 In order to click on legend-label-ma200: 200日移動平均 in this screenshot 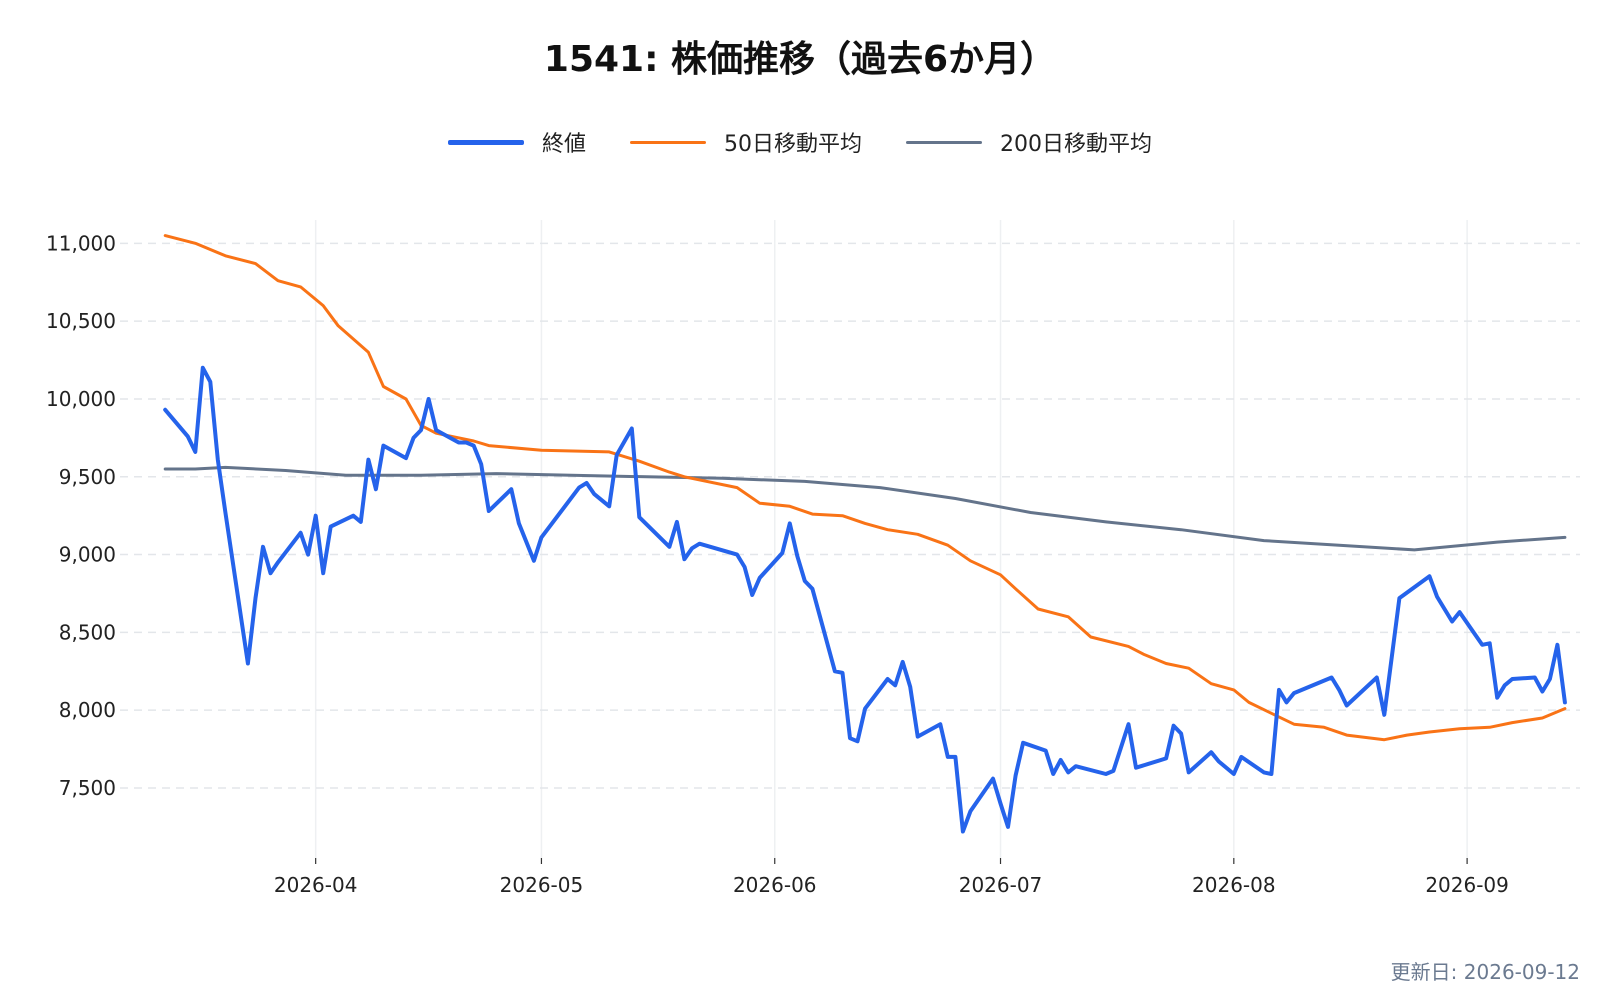, I will do `click(1076, 144)`.